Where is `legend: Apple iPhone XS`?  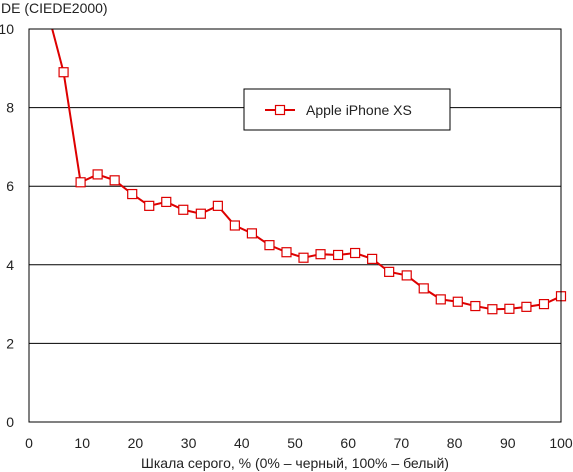
legend: Apple iPhone XS is located at coordinates (347, 109).